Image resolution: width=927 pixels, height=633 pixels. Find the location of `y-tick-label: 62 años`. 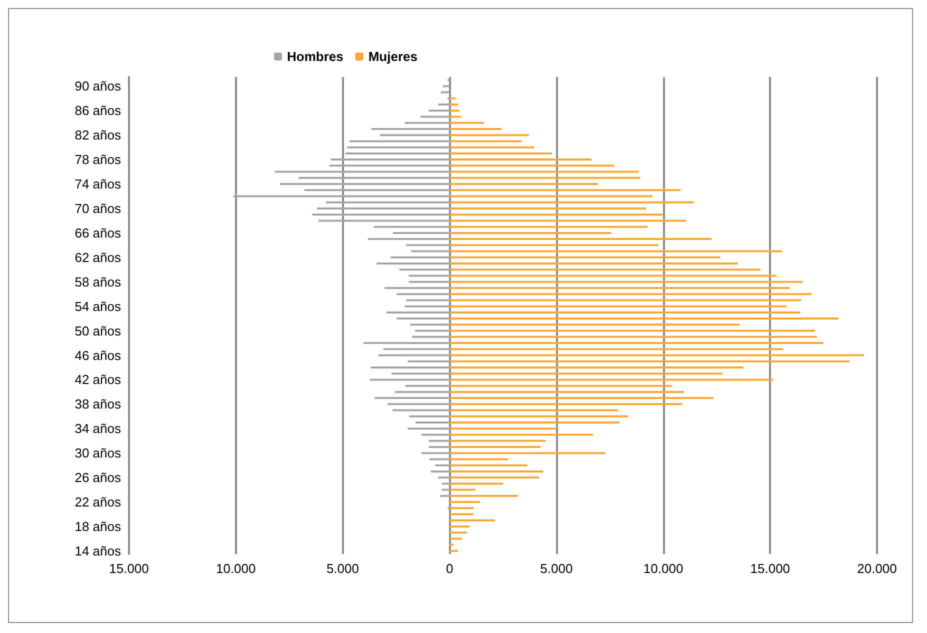

y-tick-label: 62 años is located at coordinates (98, 257).